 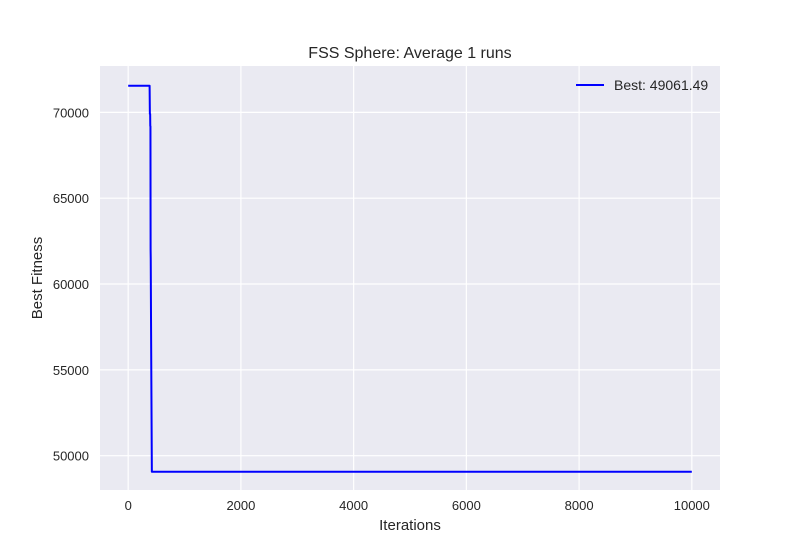 I want to click on legend: Best: 49061.49, so click(x=642, y=85).